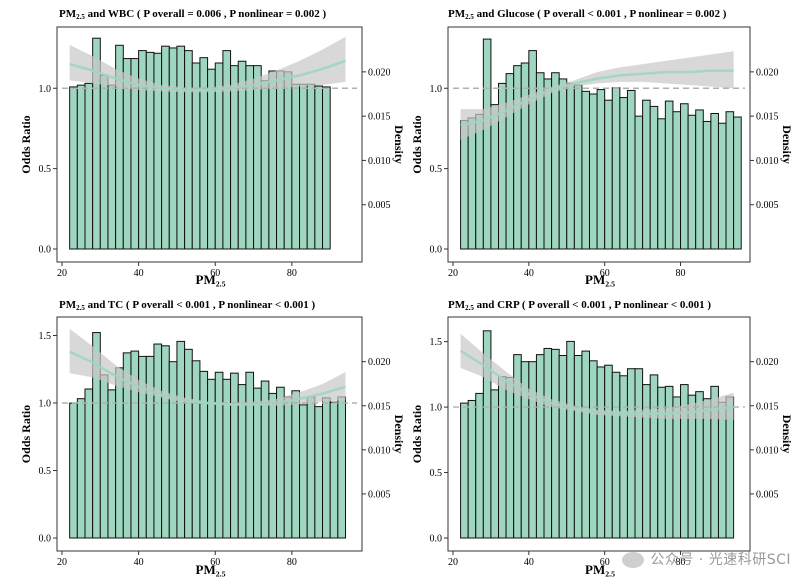 This screenshot has width=805, height=587. I want to click on x-tick-label: 20, so click(62, 273).